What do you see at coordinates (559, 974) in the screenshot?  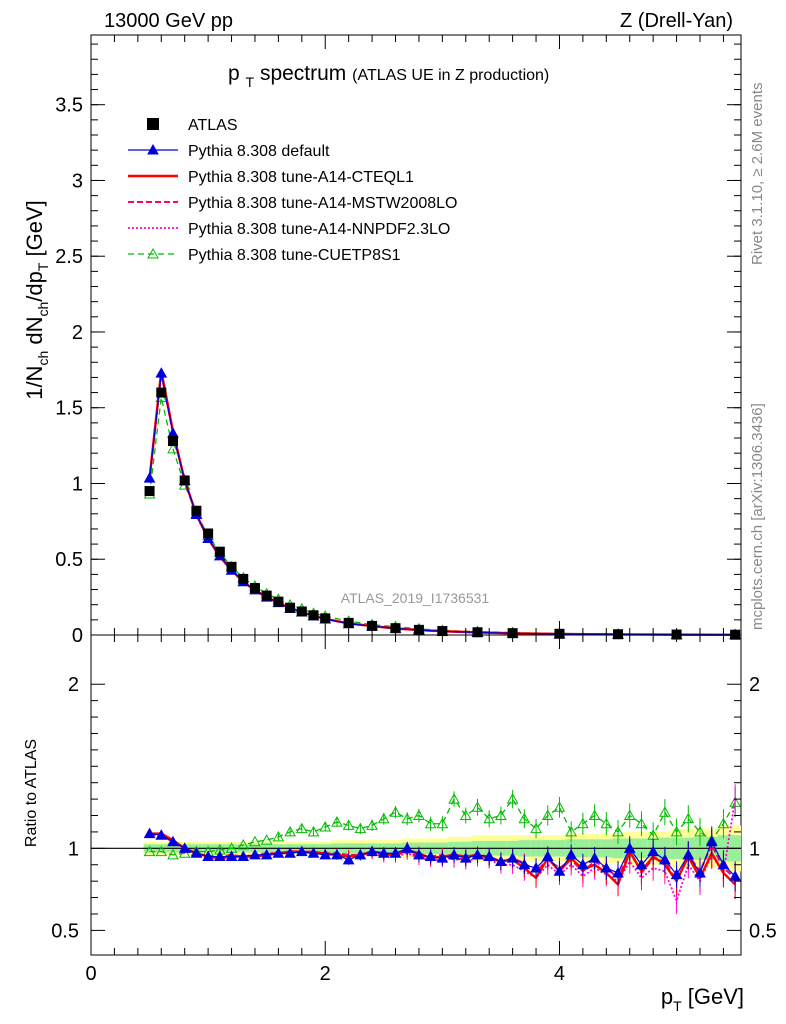 I see `x-tick-label: 4` at bounding box center [559, 974].